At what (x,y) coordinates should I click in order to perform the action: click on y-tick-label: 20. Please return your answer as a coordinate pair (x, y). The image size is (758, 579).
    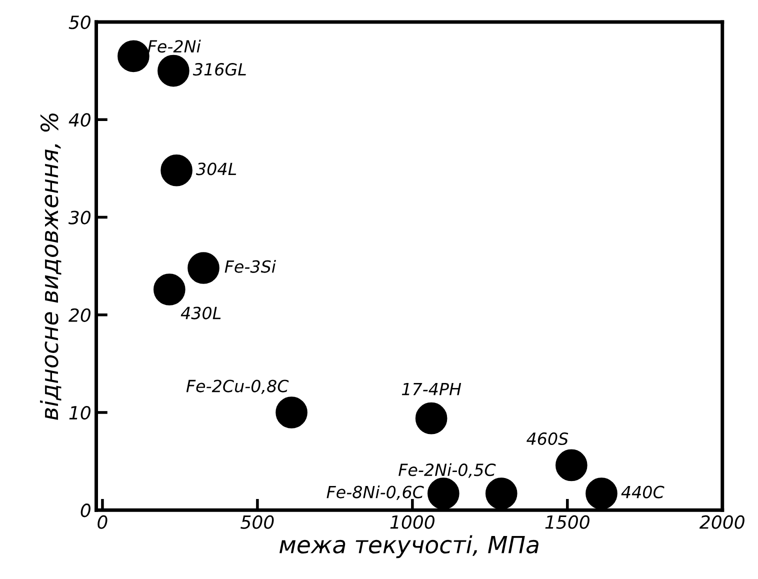
    Looking at the image, I should click on (79, 315).